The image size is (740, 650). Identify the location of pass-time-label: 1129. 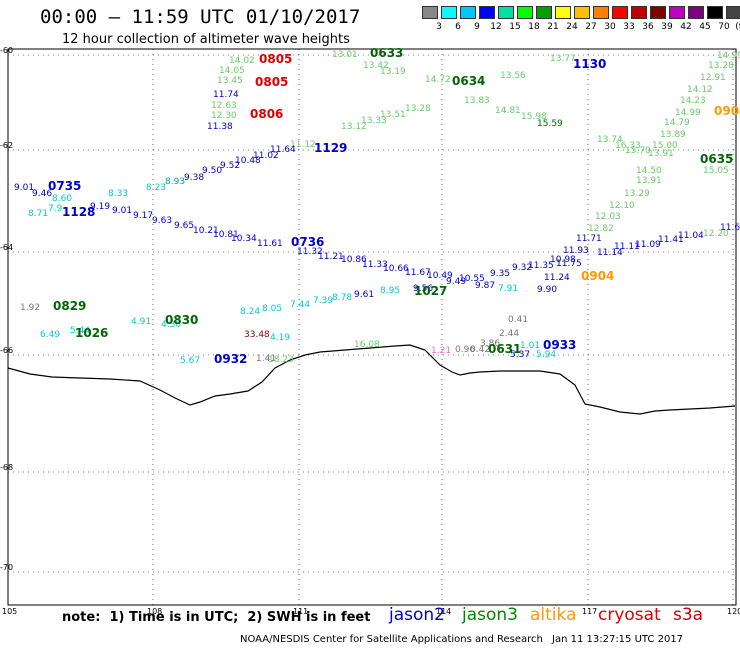
(330, 148).